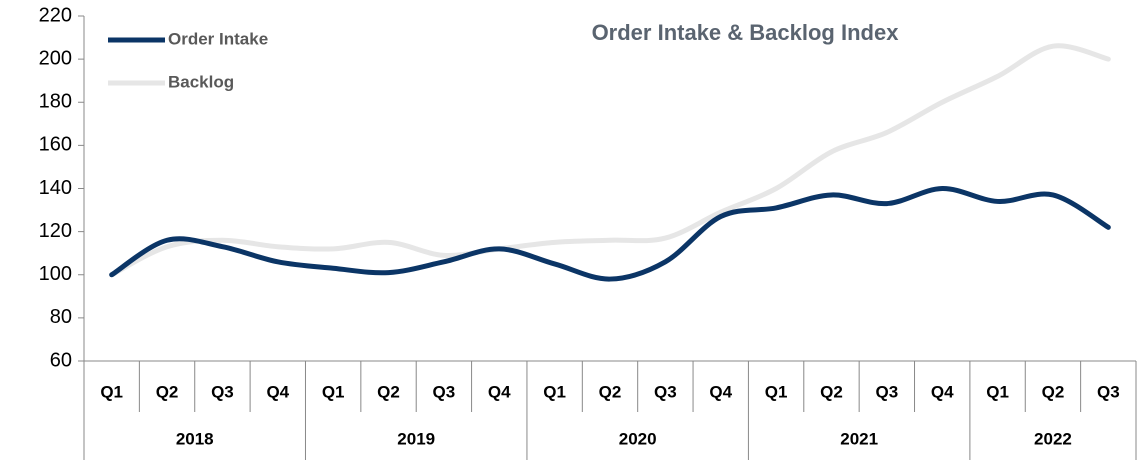 This screenshot has height=460, width=1140. What do you see at coordinates (55, 274) in the screenshot?
I see `y-tick-label: 100` at bounding box center [55, 274].